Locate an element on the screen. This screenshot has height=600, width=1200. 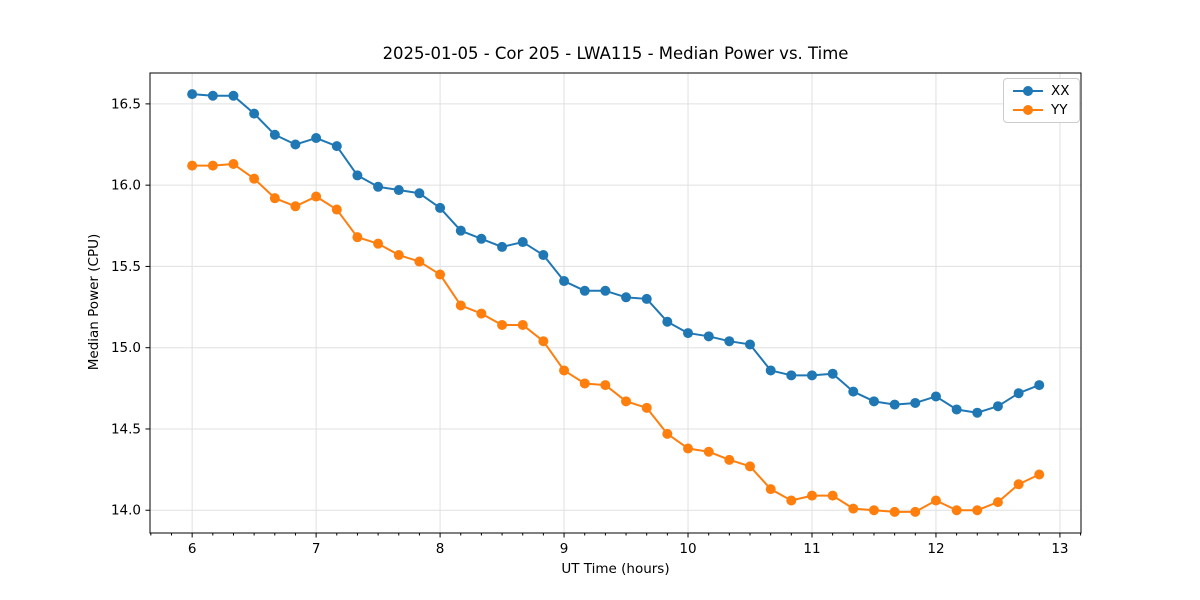
y-axis-label: Median Power (CPU) is located at coordinates (94, 302).